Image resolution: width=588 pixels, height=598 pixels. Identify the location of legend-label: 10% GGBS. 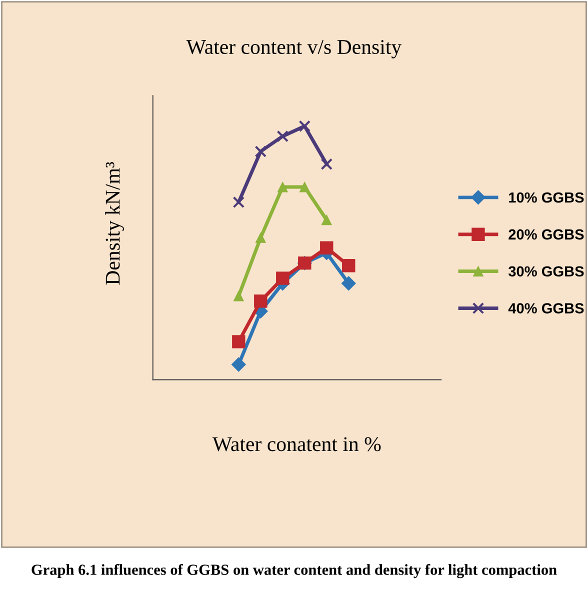
(546, 197).